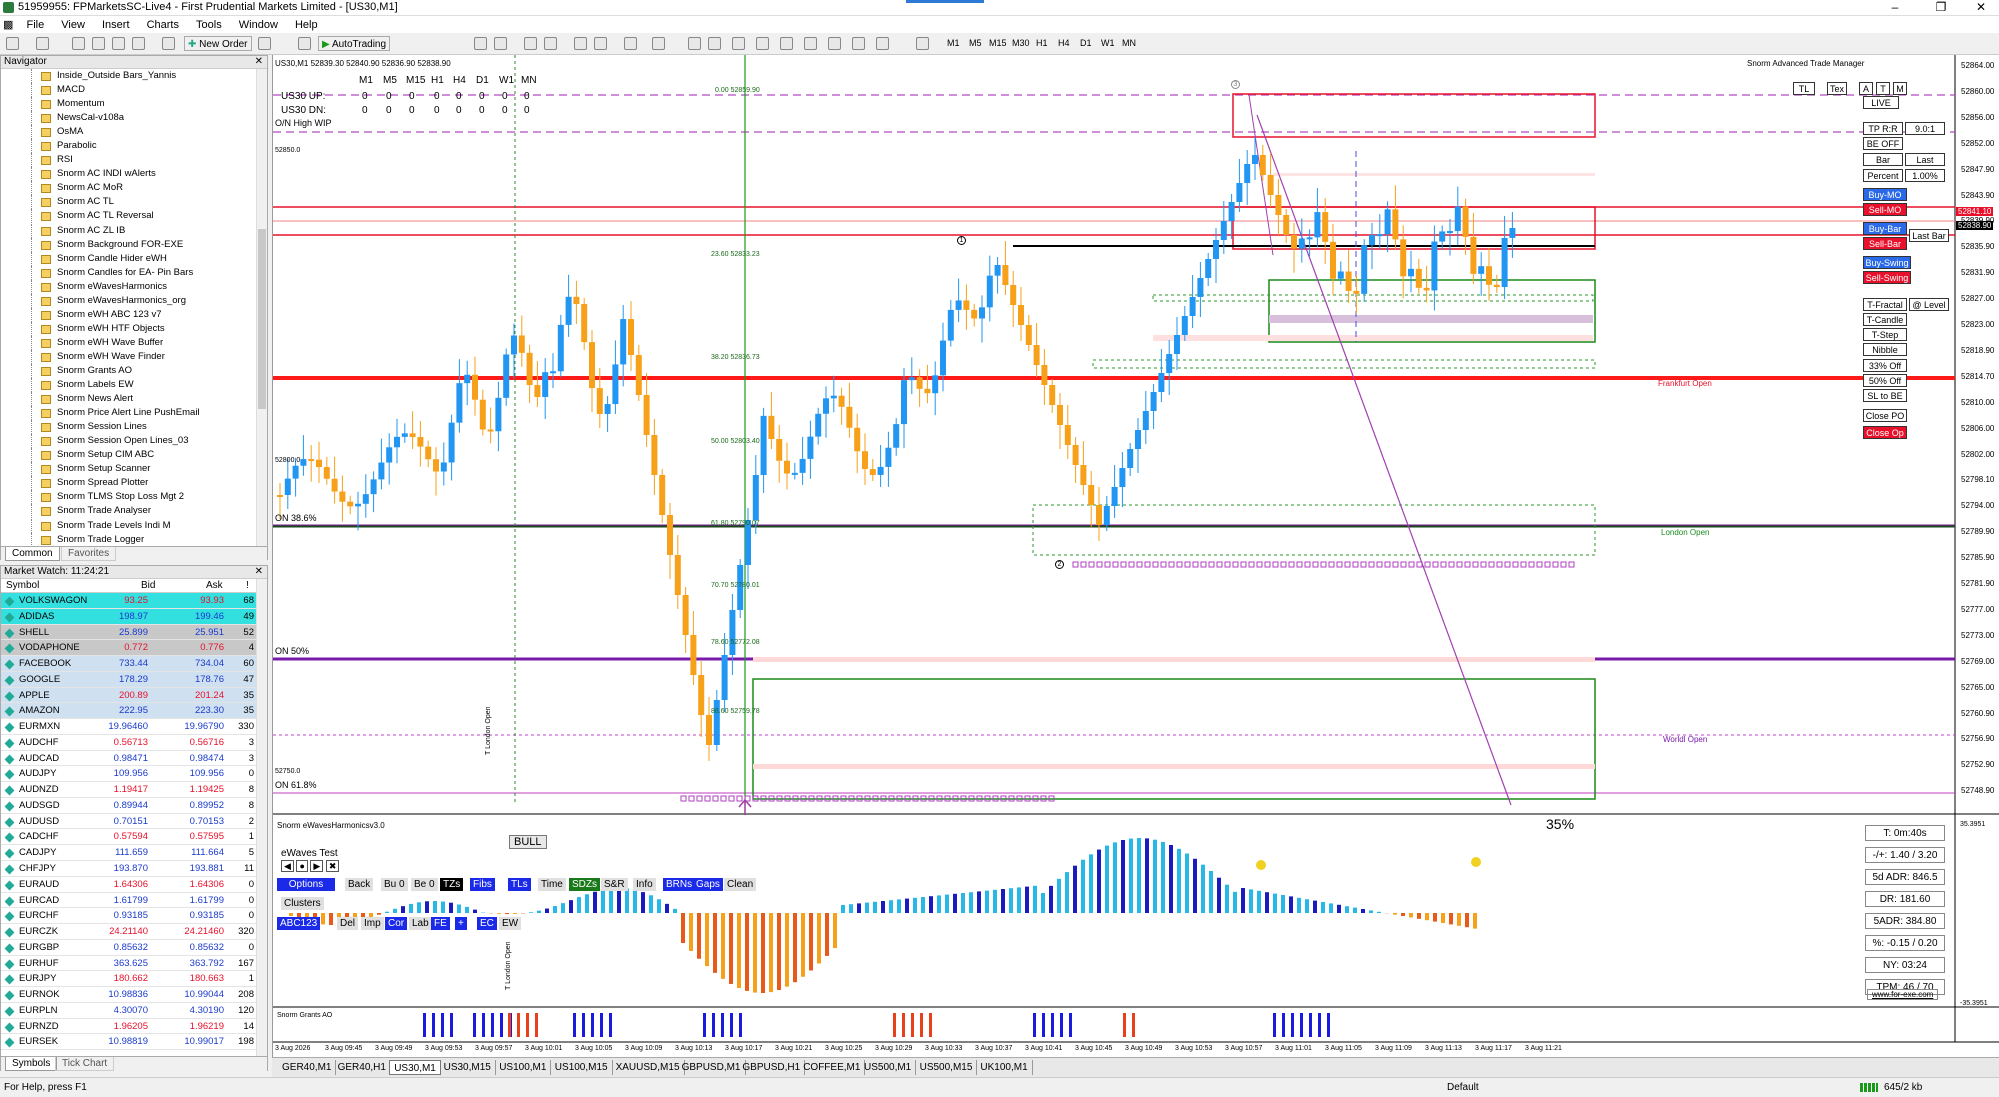  Describe the element at coordinates (740, 884) in the screenshot. I see `ewaves-button: Clean` at that location.